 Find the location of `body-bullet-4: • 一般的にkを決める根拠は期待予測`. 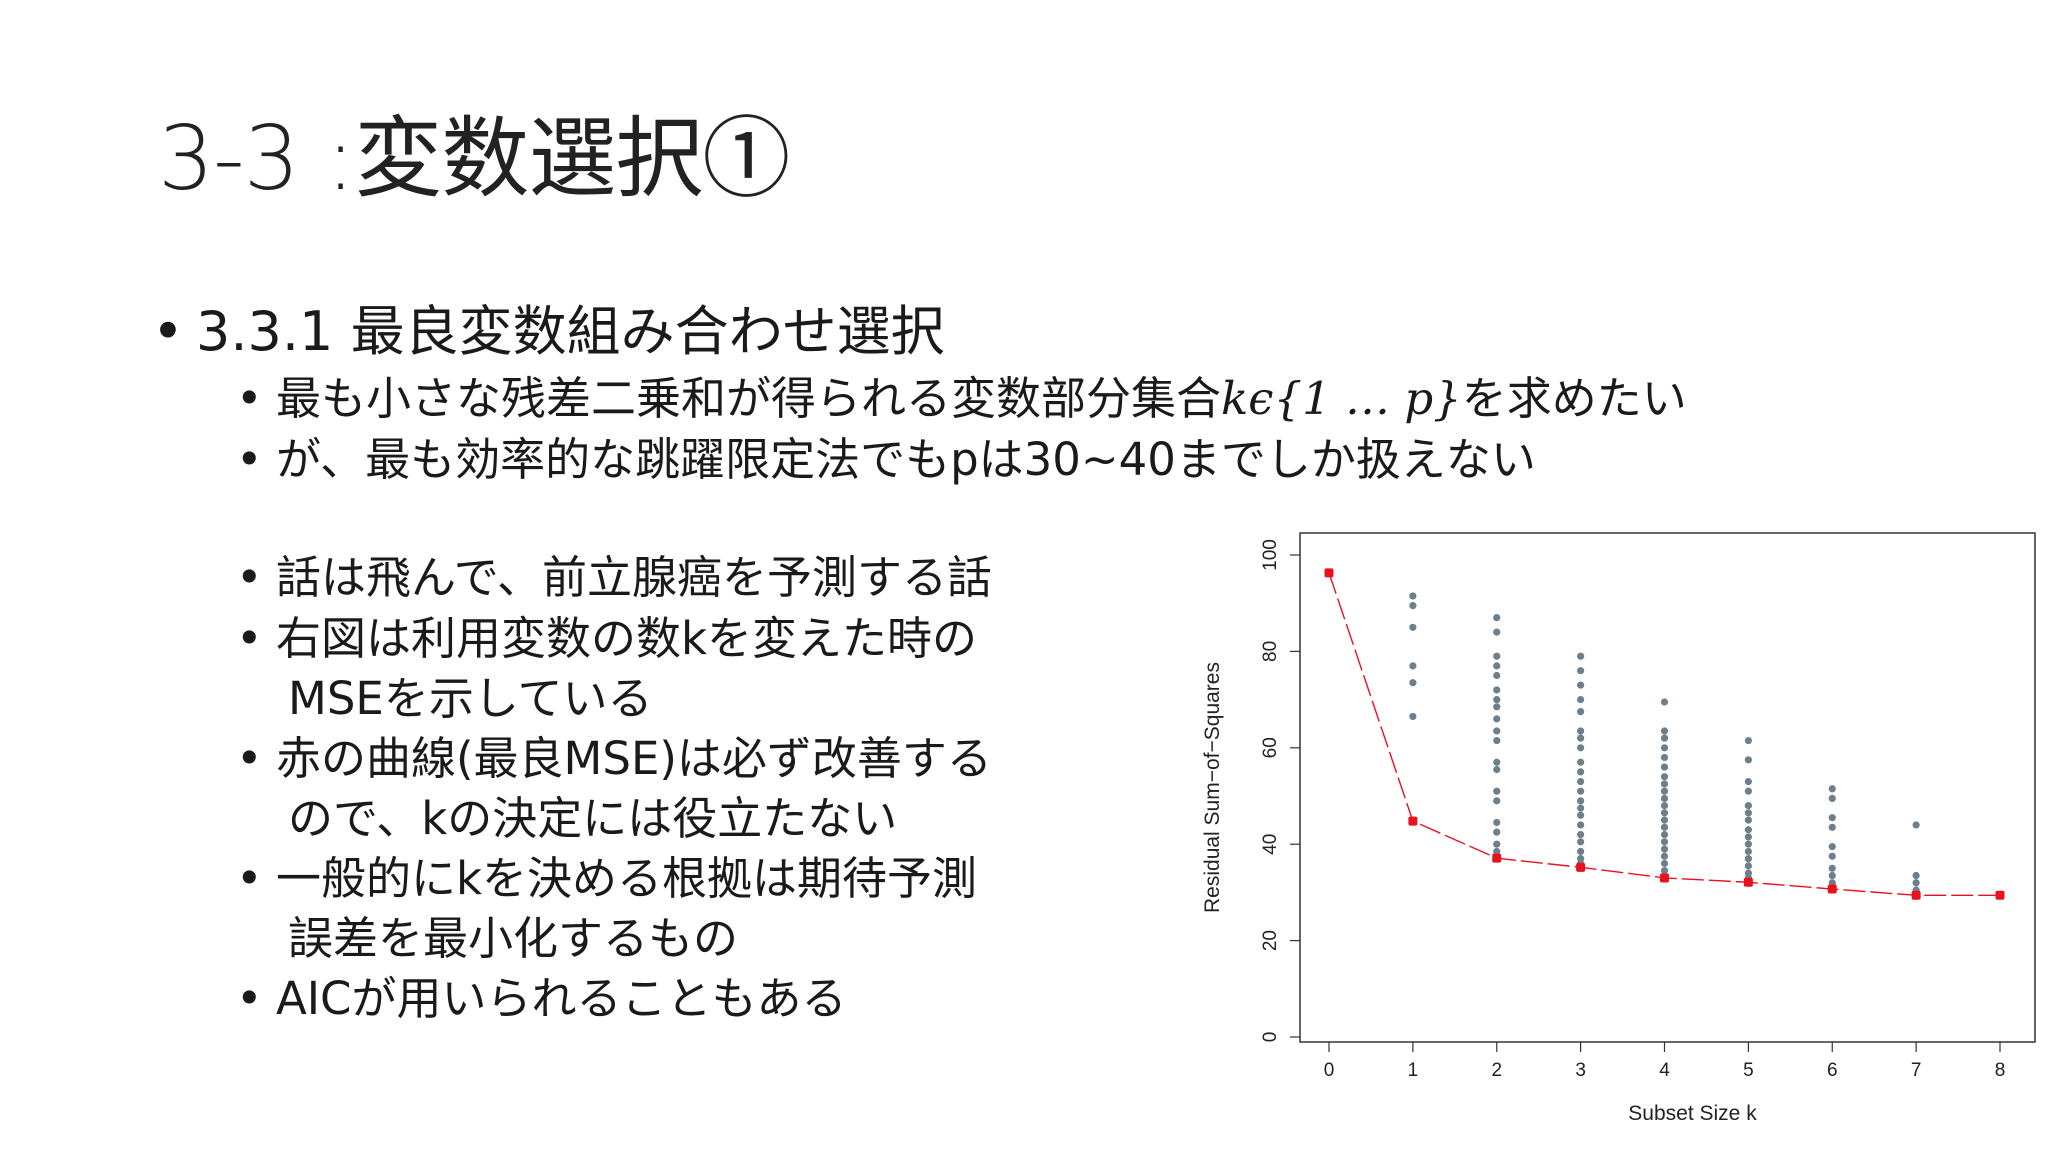

body-bullet-4: • 一般的にkを決める根拠は期待予測 is located at coordinates (606, 879).